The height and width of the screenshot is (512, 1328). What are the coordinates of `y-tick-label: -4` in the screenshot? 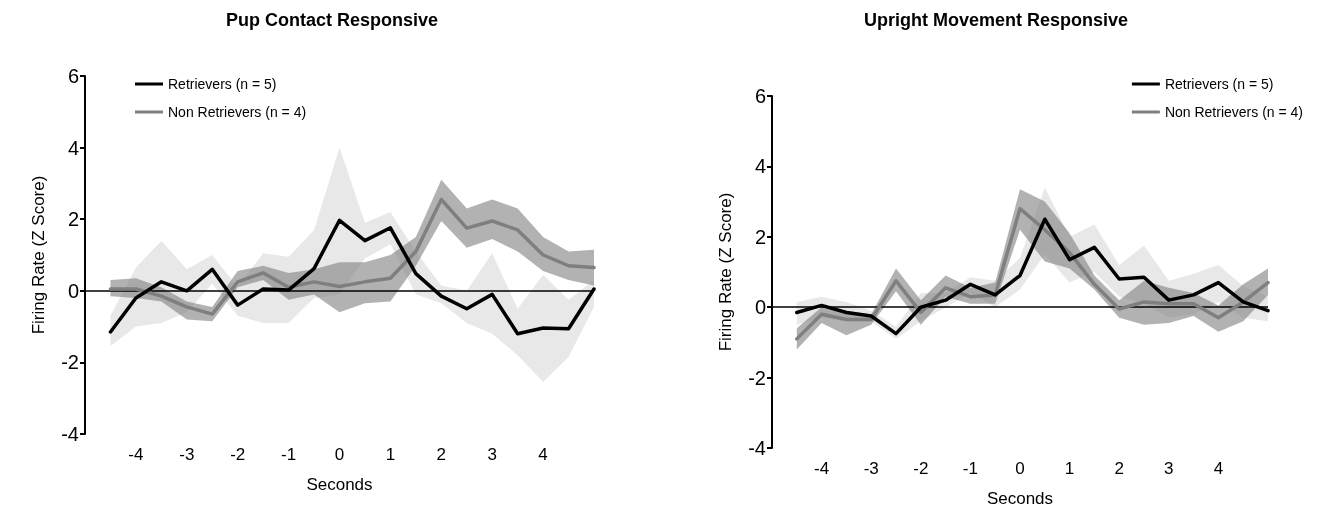 It's located at (70, 434).